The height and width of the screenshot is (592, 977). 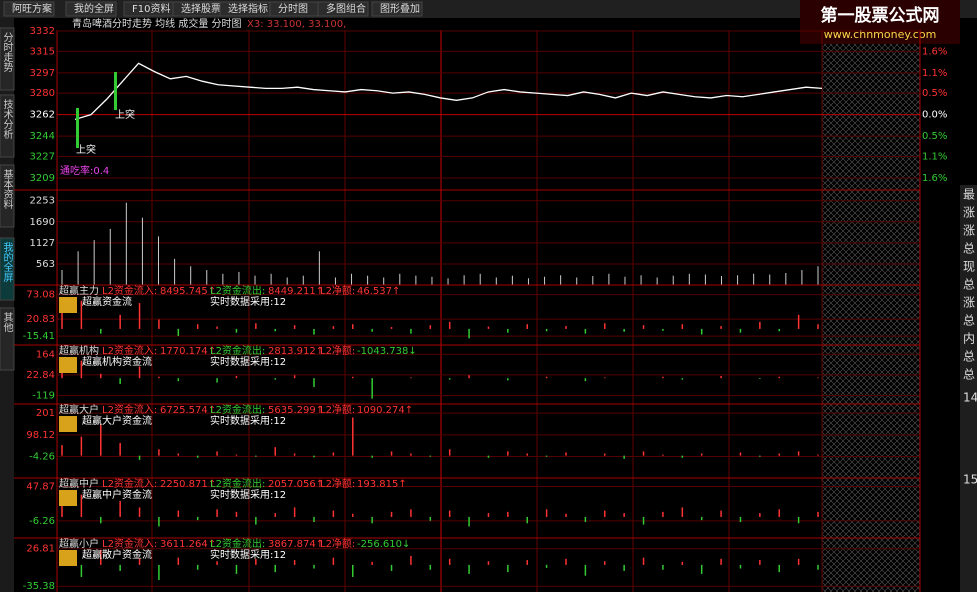 What do you see at coordinates (117, 420) in the screenshot?
I see `panel-subtitle: 超赢大户资金流` at bounding box center [117, 420].